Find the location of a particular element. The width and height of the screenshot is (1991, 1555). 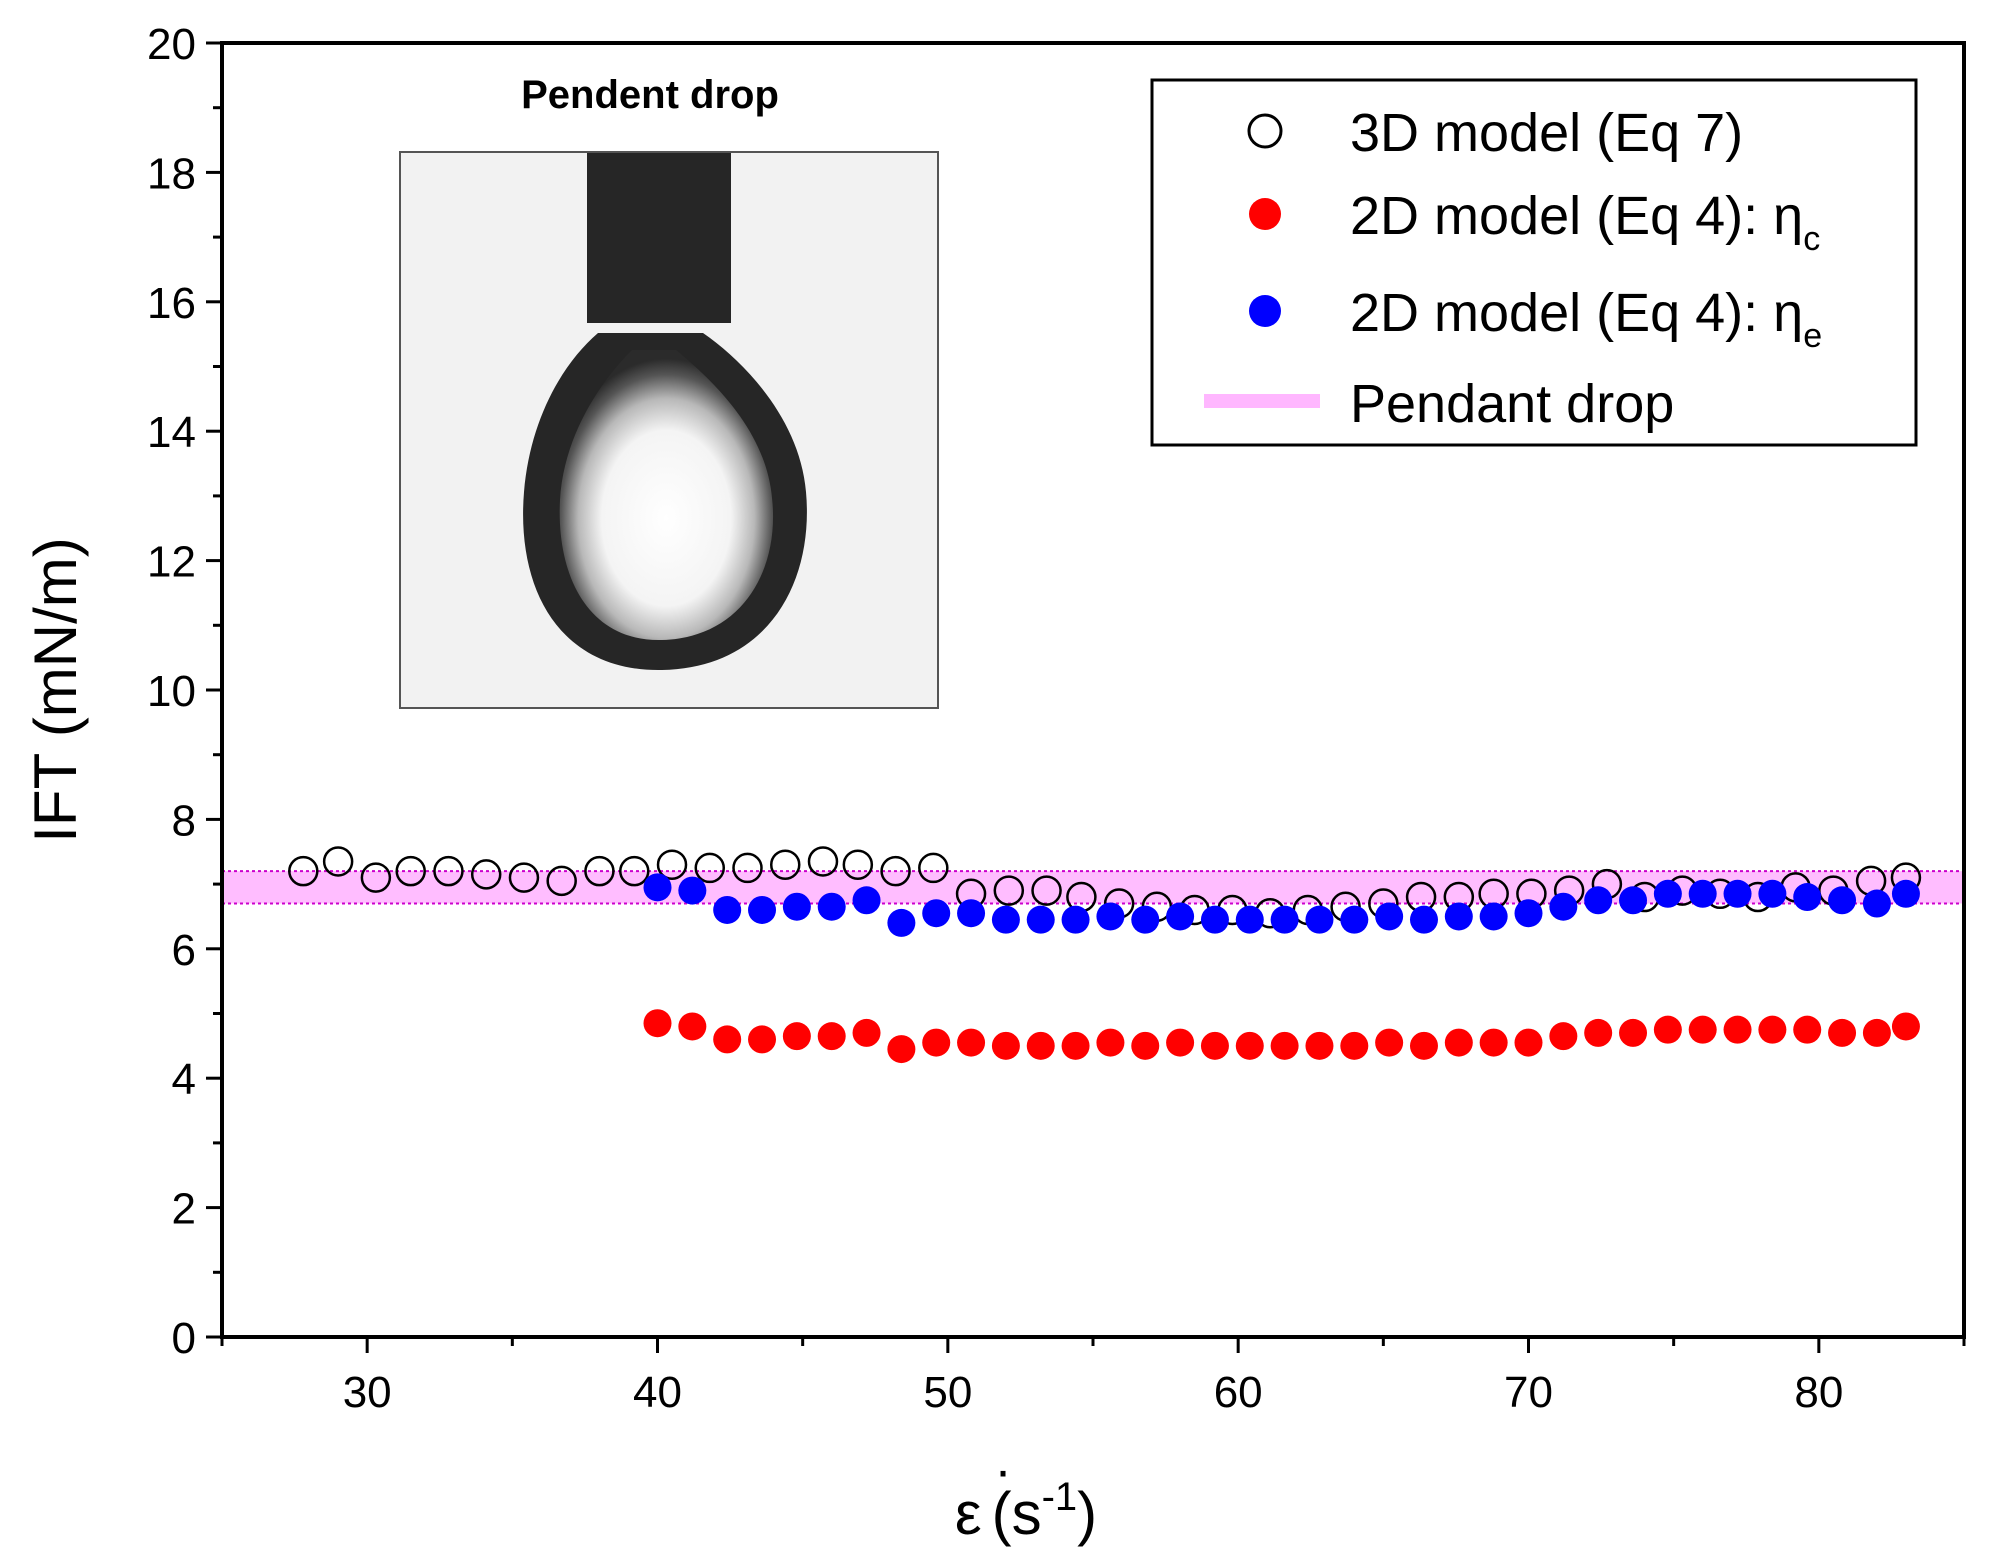

y-axis-label: IFT (mN/m) is located at coordinates (55, 689).